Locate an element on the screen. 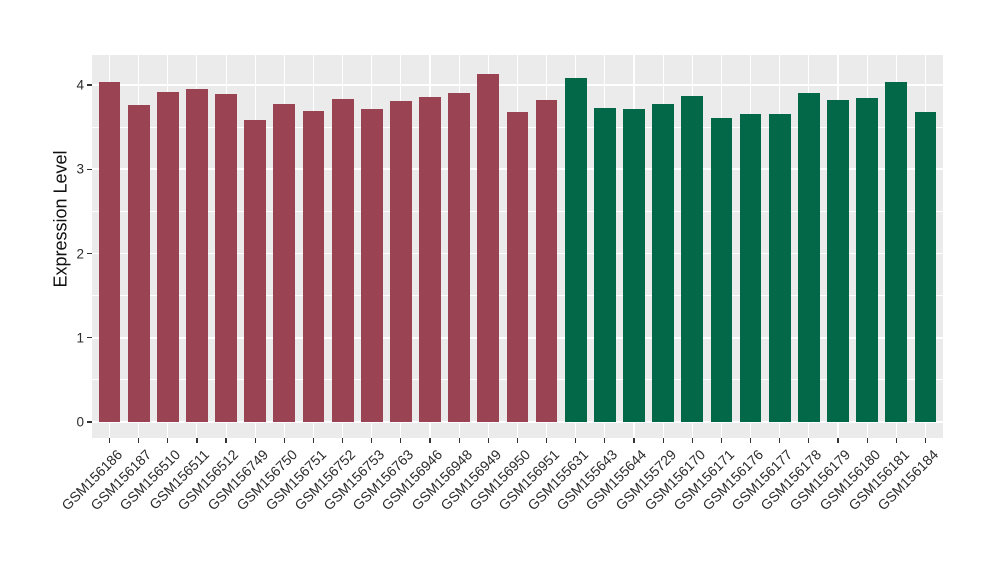  y-tick-label: 4 is located at coordinates (80, 85).